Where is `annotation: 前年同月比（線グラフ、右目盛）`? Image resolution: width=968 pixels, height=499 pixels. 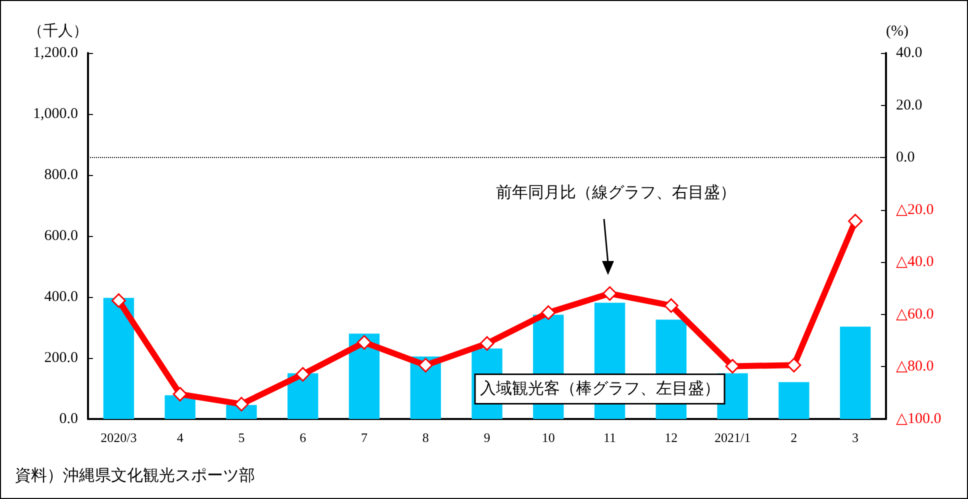
annotation: 前年同月比（線グラフ、右目盛） is located at coordinates (616, 193).